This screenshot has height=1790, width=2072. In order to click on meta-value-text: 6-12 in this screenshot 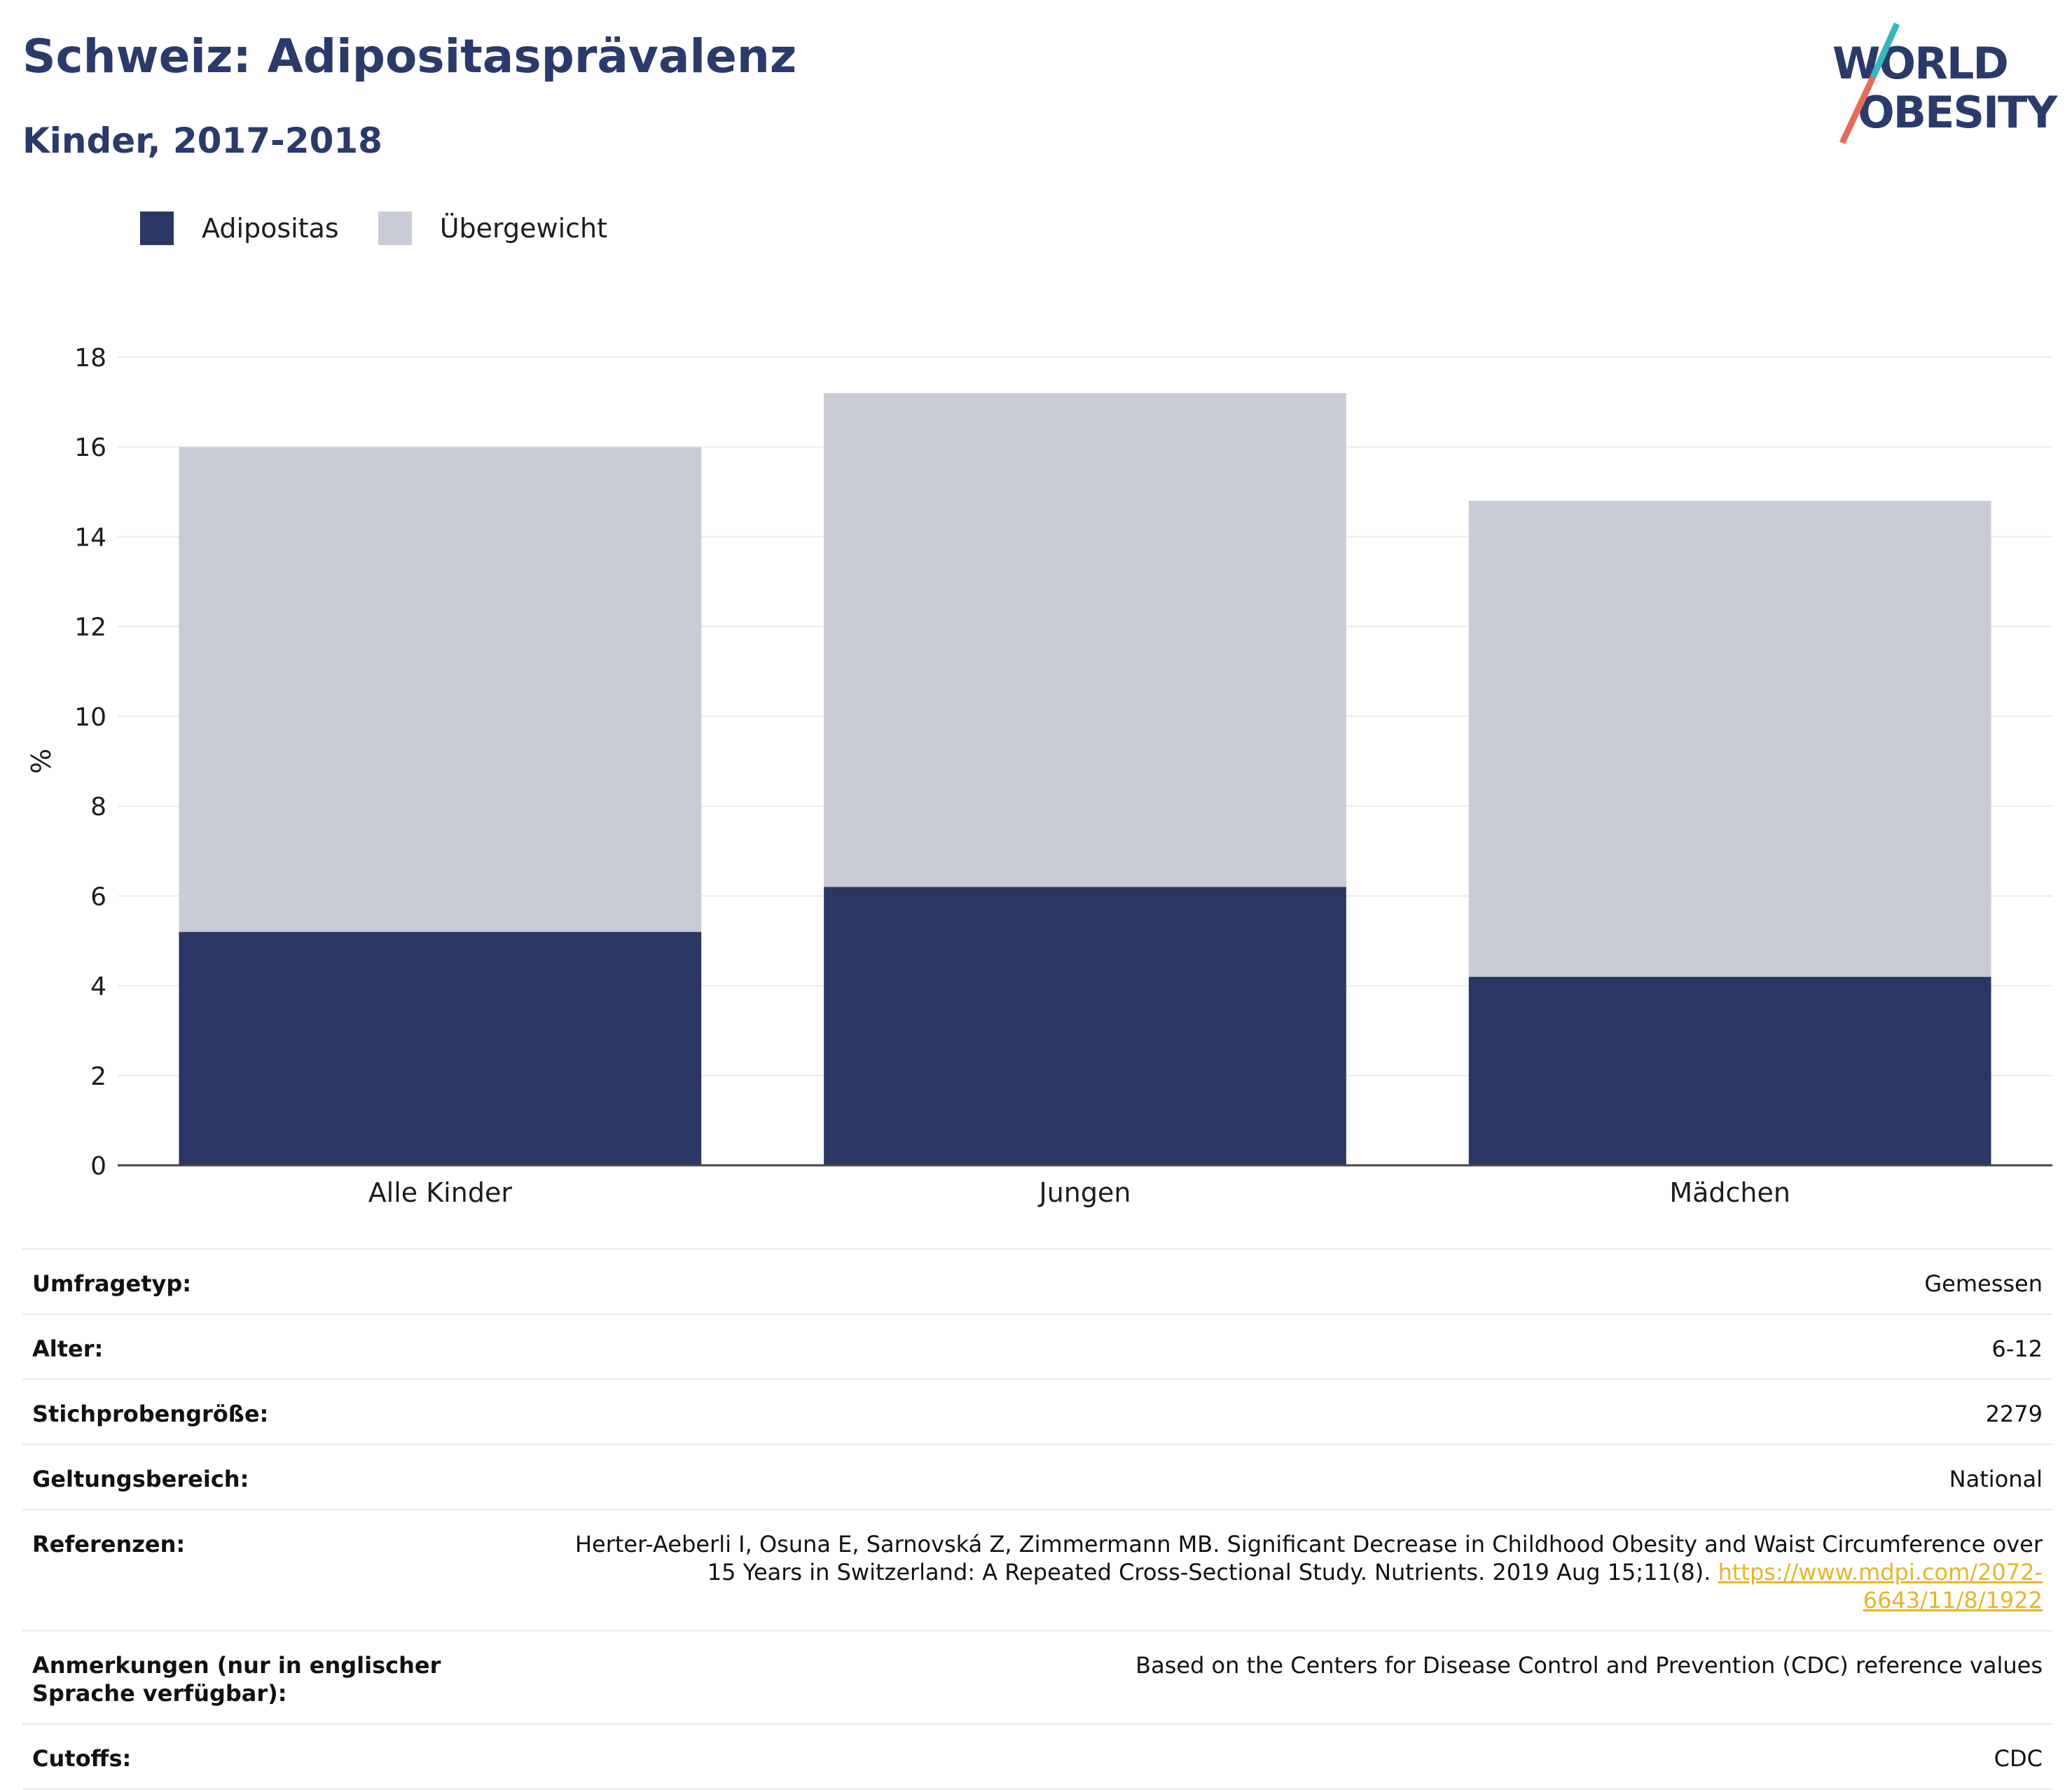, I will do `click(2017, 1348)`.